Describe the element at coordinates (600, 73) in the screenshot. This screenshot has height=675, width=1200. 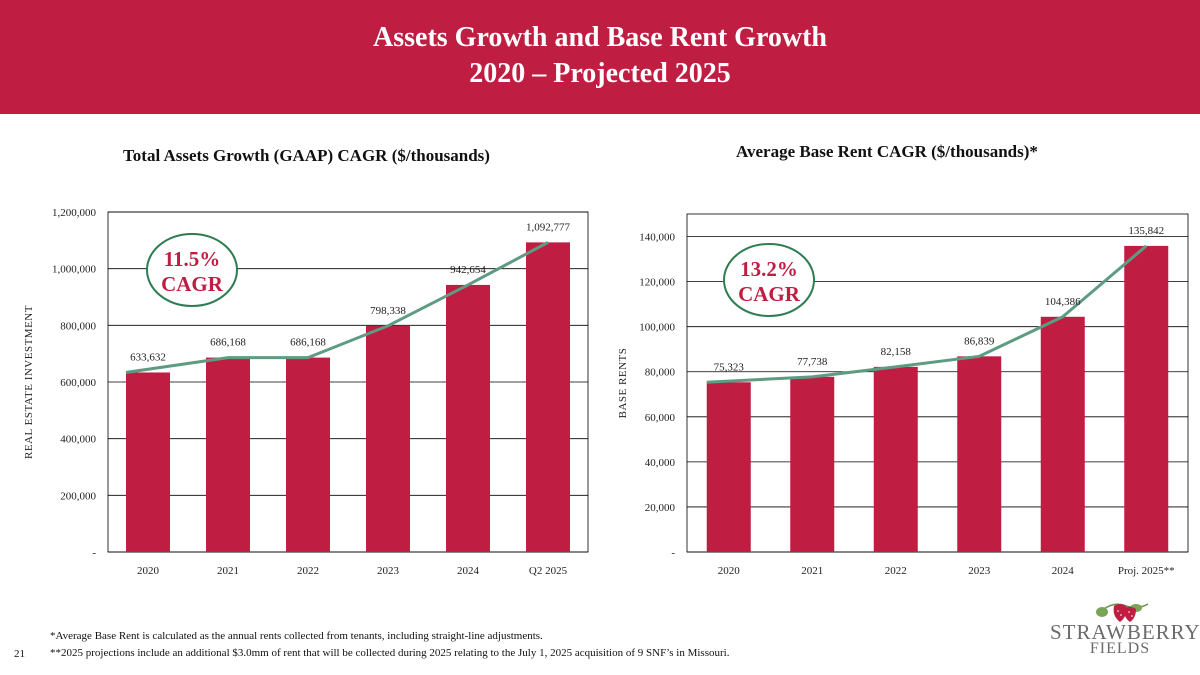
I see `page-title-line2: 2020 – Projected 2025` at that location.